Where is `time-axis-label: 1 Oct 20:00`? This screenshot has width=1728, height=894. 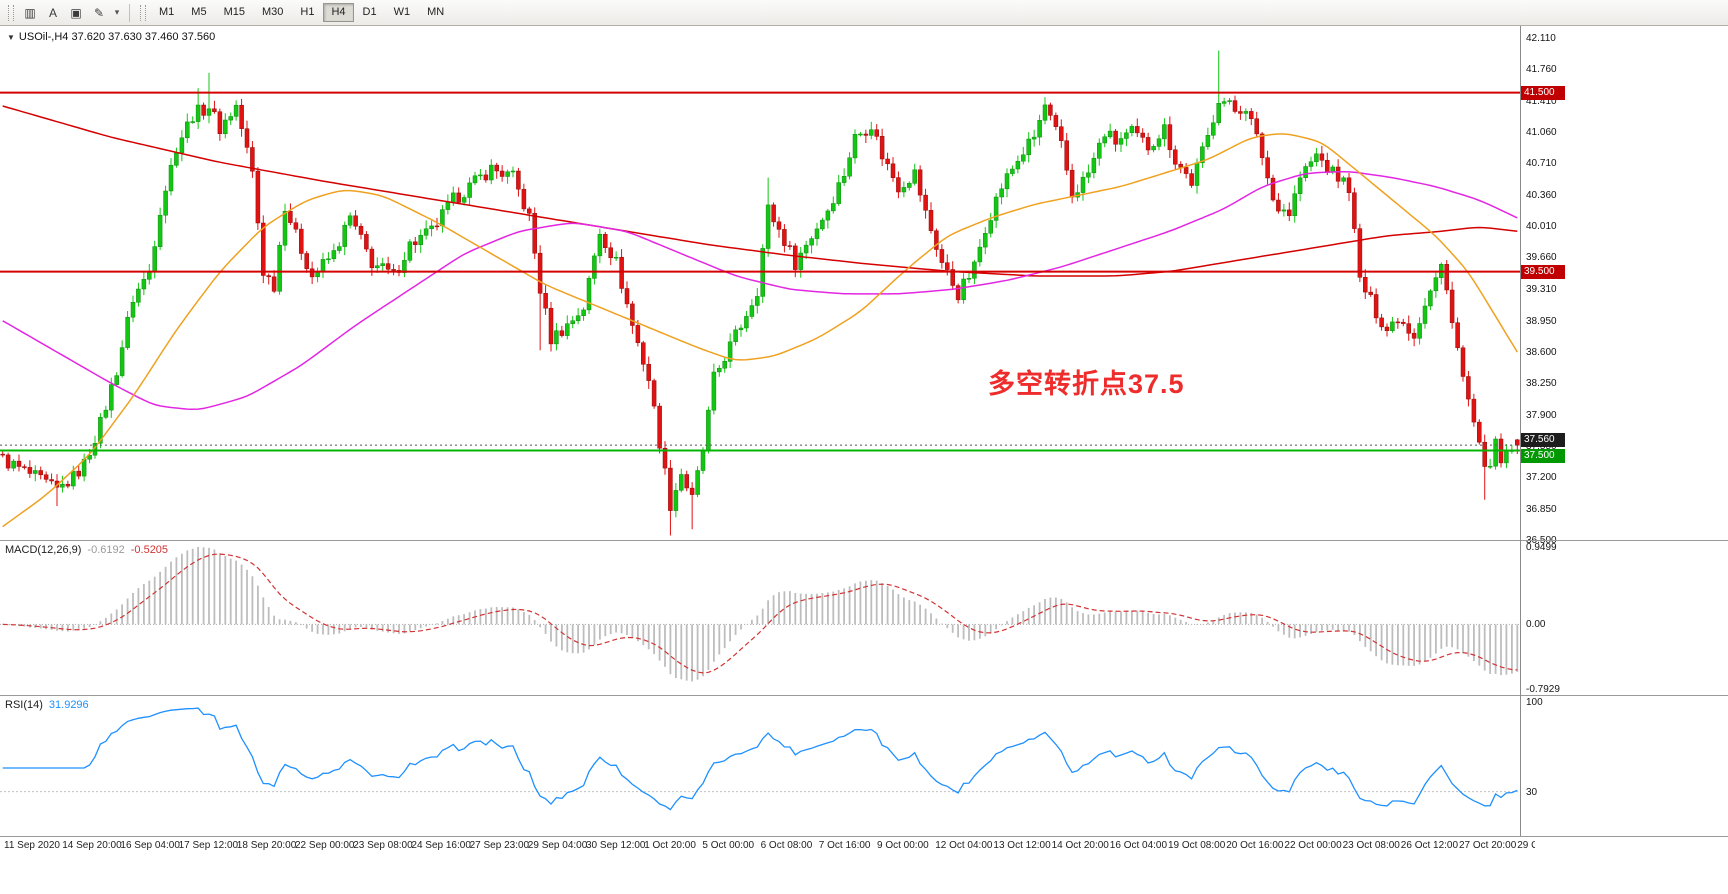
time-axis-label: 1 Oct 20:00 is located at coordinates (670, 845).